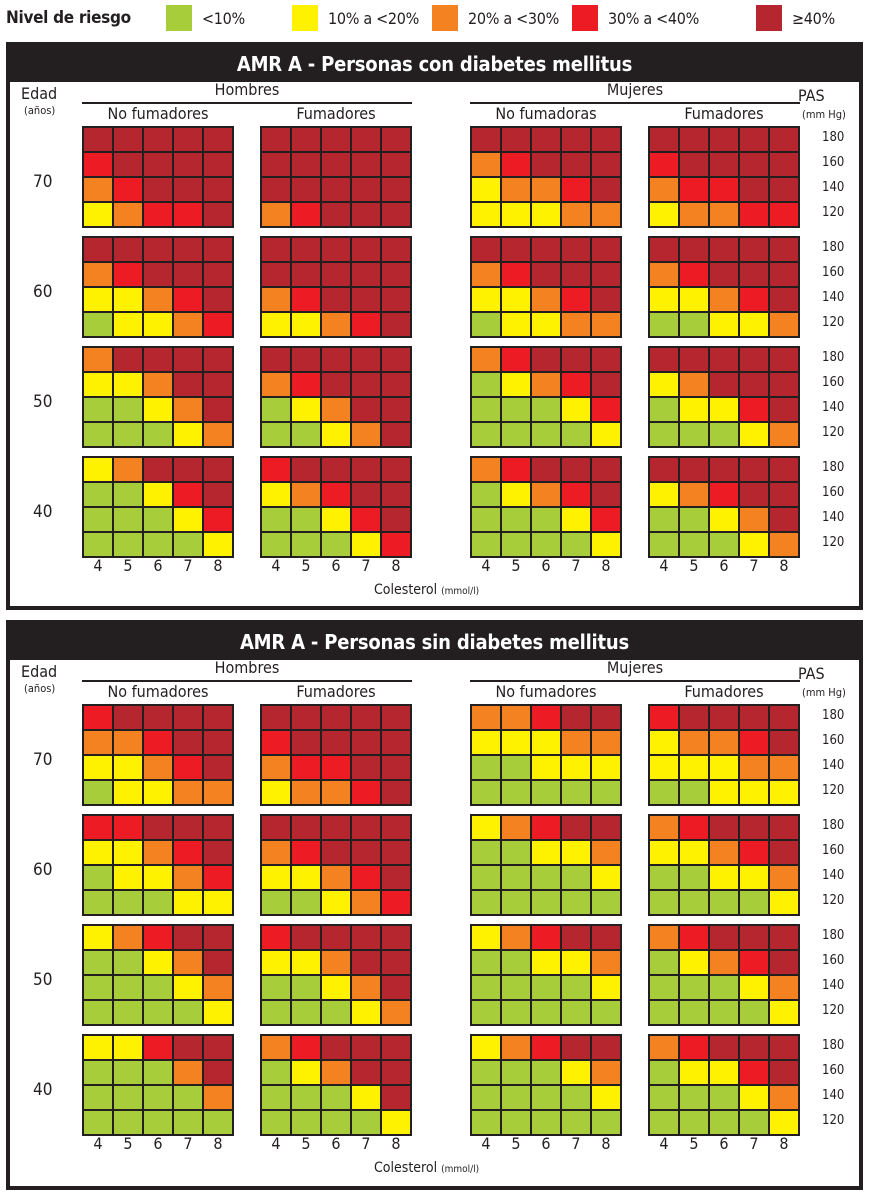 Image resolution: width=869 pixels, height=1193 pixels. What do you see at coordinates (833, 985) in the screenshot?
I see `pas-tick: 140` at bounding box center [833, 985].